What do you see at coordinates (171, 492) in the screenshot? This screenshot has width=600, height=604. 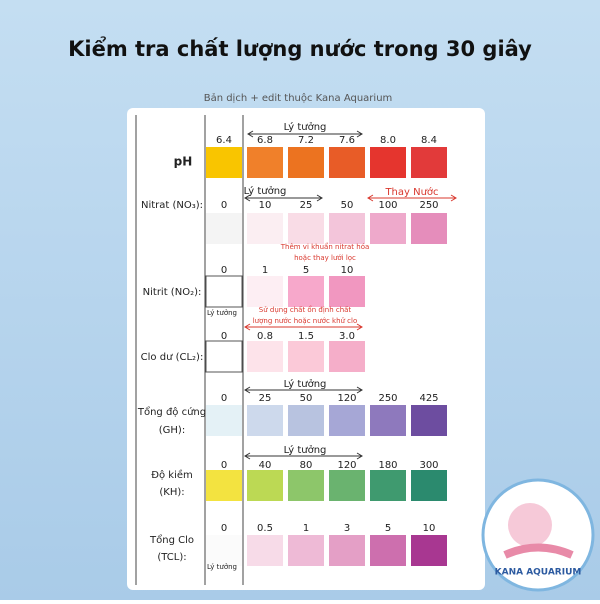 I see `row-label: (KH):` at bounding box center [171, 492].